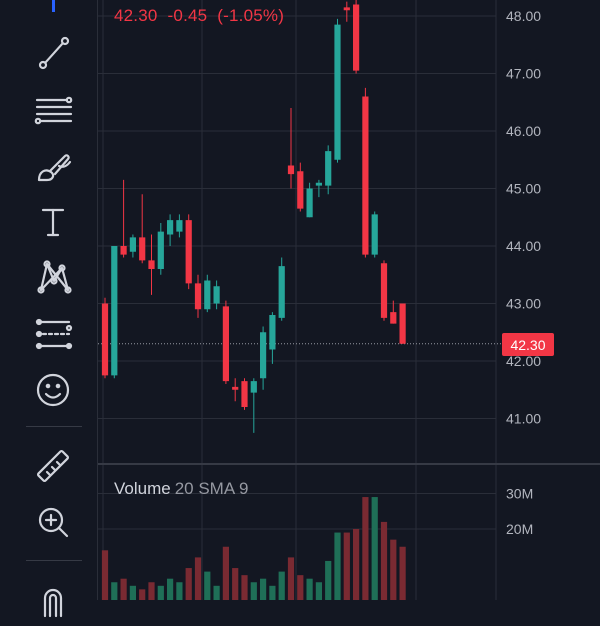 The image size is (600, 626). Describe the element at coordinates (523, 246) in the screenshot. I see `price-axis-label: 44.00` at that location.